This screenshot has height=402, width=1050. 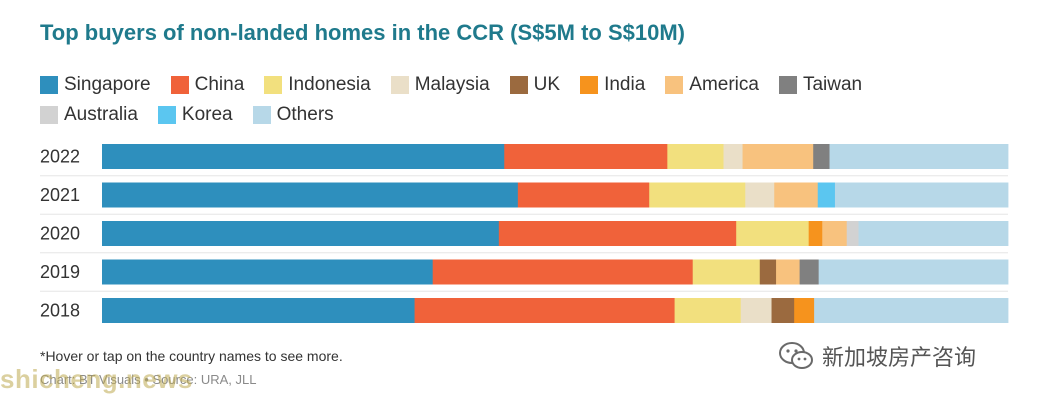 What do you see at coordinates (768, 272) in the screenshot?
I see `bar-segment-2019-uk` at bounding box center [768, 272].